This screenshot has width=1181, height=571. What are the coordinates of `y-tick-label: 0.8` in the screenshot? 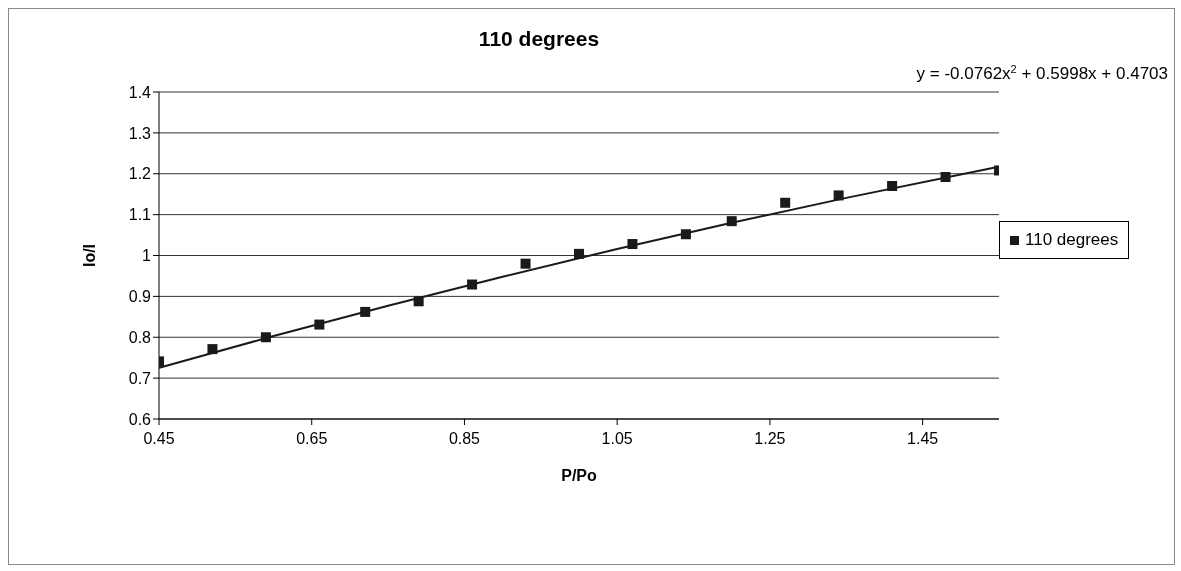 It's located at (140, 337).